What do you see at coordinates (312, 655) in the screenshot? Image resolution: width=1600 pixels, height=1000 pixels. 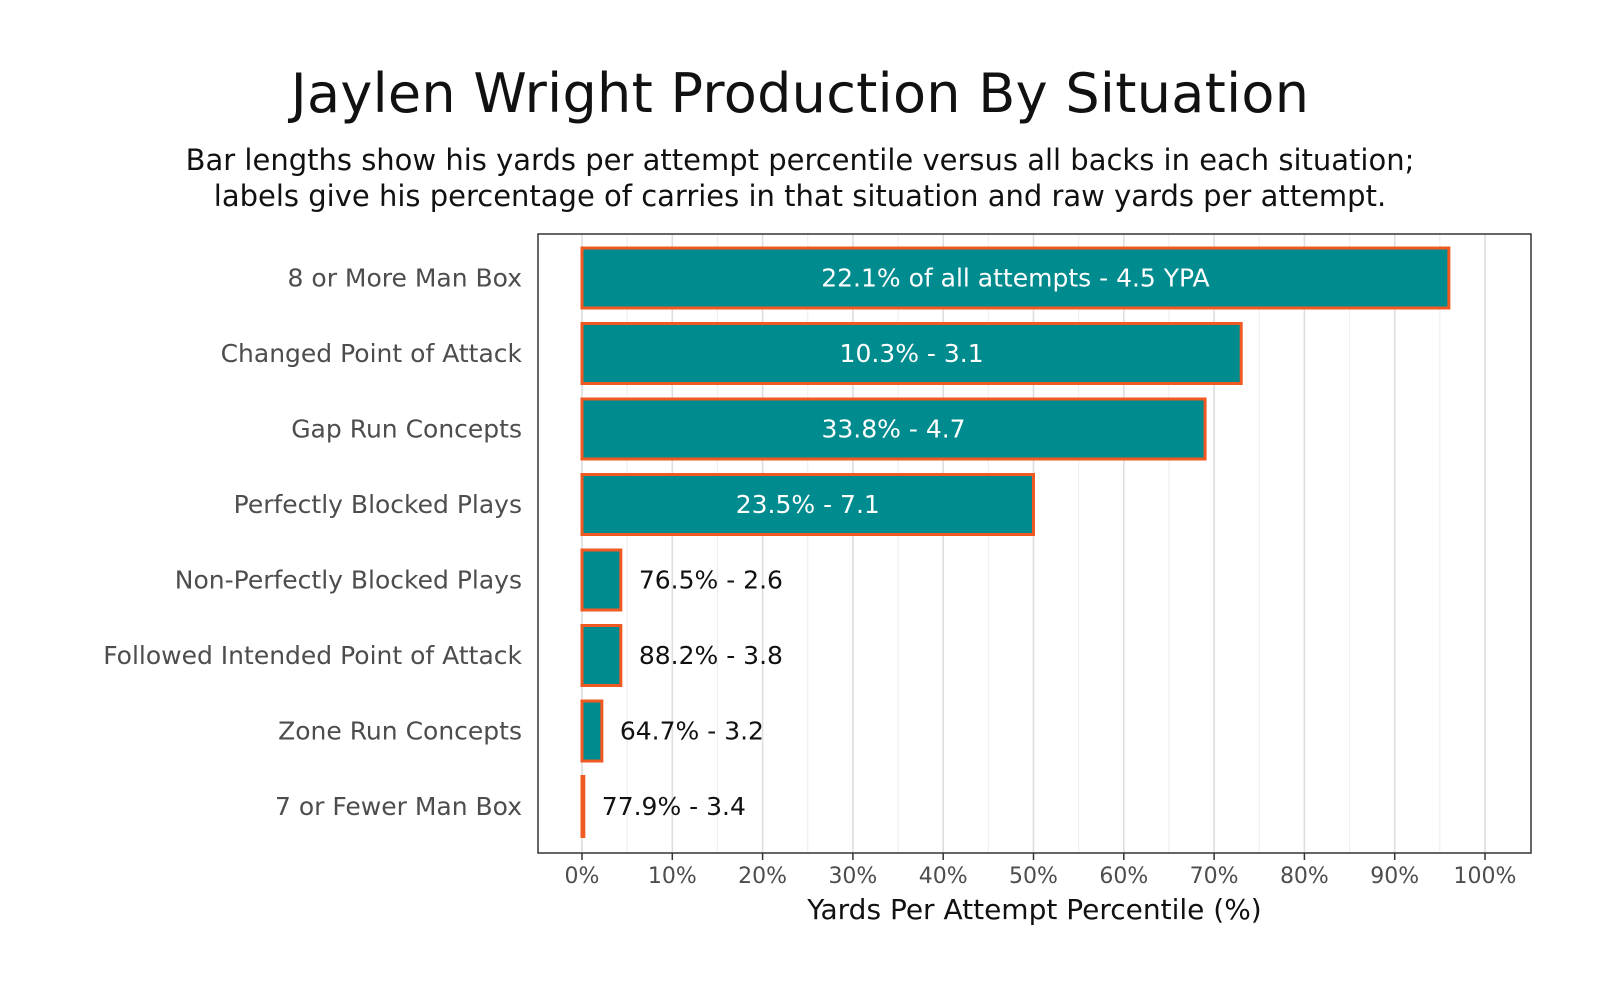 I see `category-label: Followed Intended Point of Attack` at bounding box center [312, 655].